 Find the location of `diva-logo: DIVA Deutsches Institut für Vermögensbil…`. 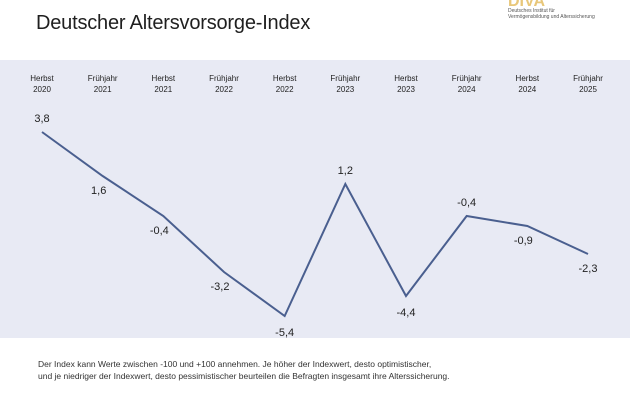

diva-logo: DIVA Deutsches Institut für Vermögensbil… is located at coordinates (563, 17).